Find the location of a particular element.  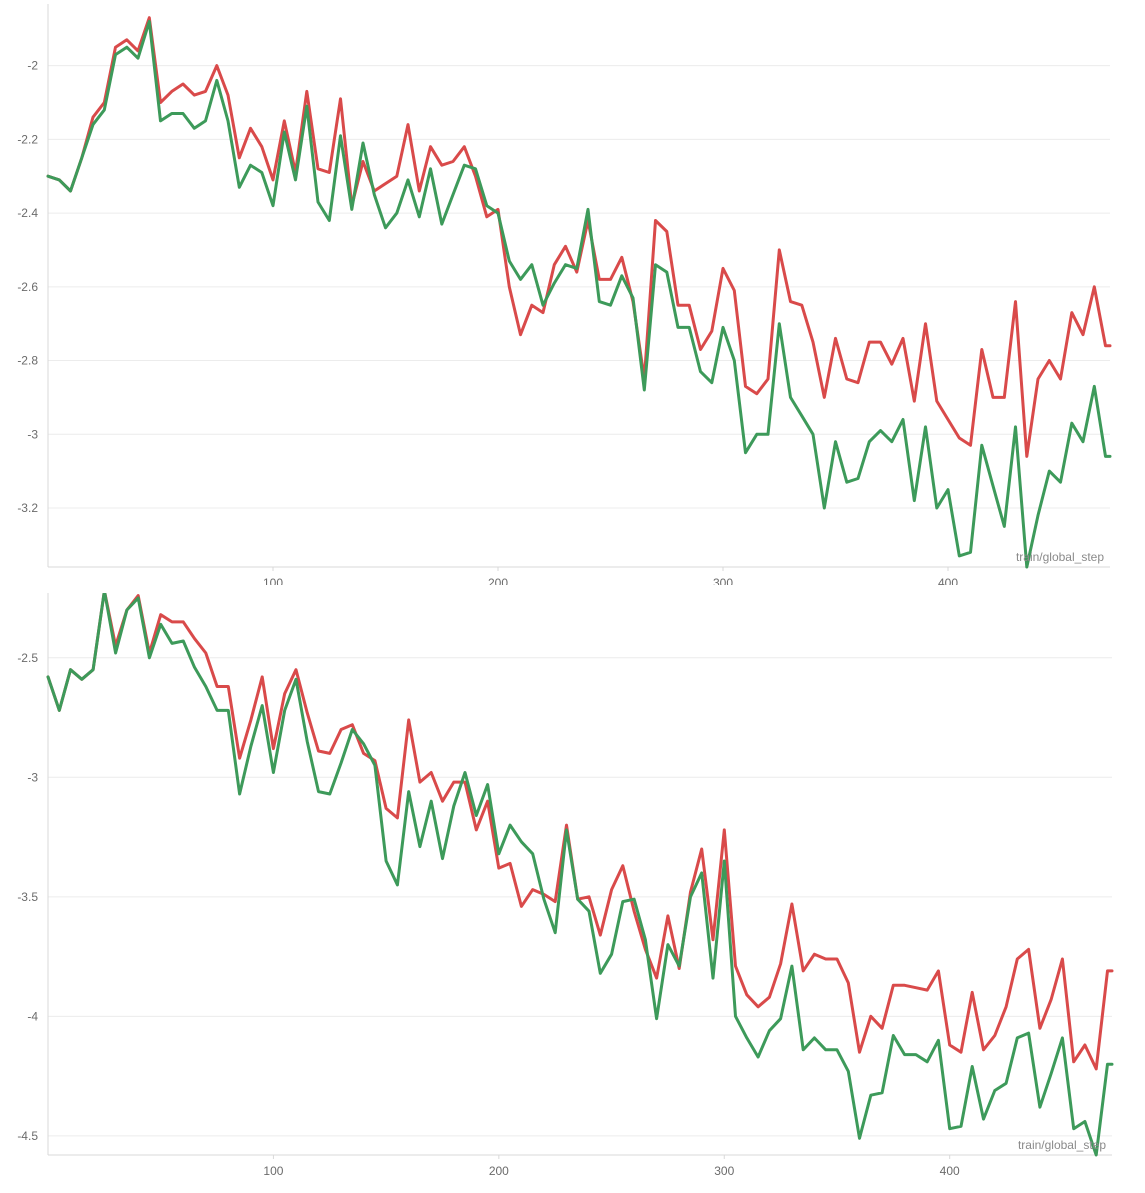

y-tick-label: -2.2 is located at coordinates (27, 139).